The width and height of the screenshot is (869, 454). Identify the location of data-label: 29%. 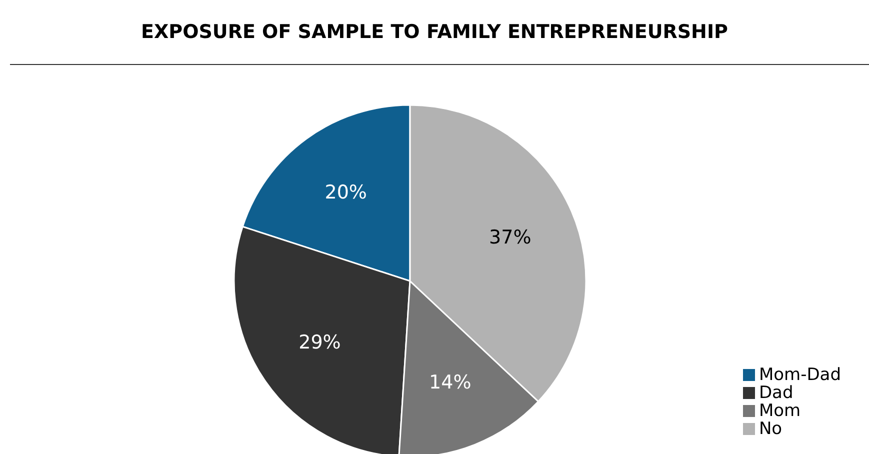
(319, 342).